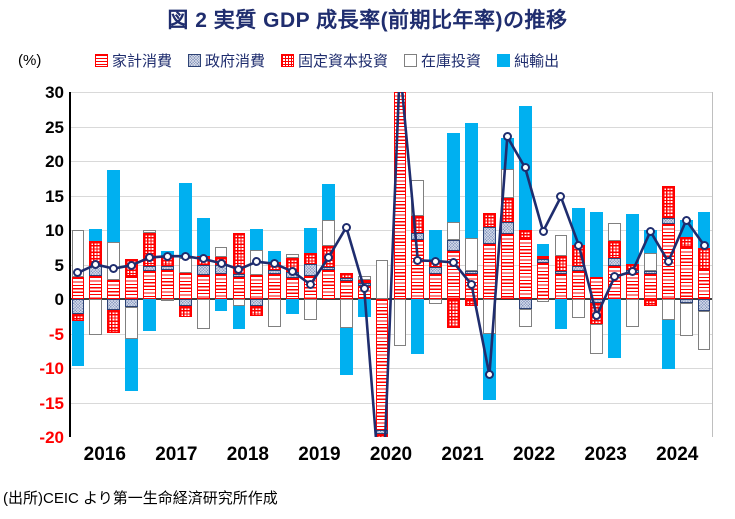  Describe the element at coordinates (319, 454) in the screenshot. I see `x-tick-2019: 2019` at that location.